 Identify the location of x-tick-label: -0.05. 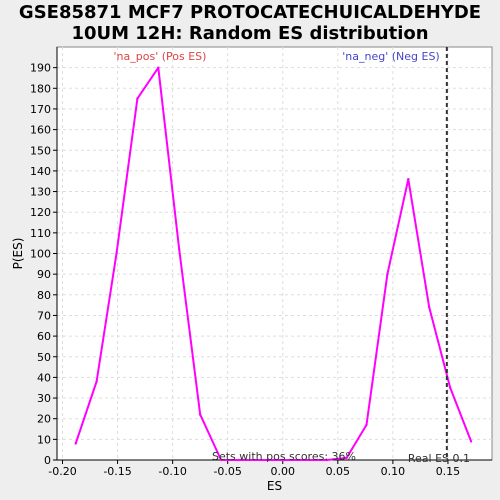
(227, 471).